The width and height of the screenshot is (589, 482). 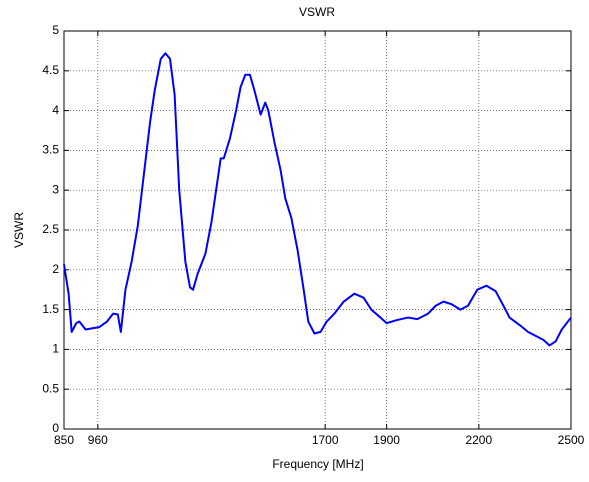 What do you see at coordinates (50, 309) in the screenshot?
I see `y-tick-label: 1.5` at bounding box center [50, 309].